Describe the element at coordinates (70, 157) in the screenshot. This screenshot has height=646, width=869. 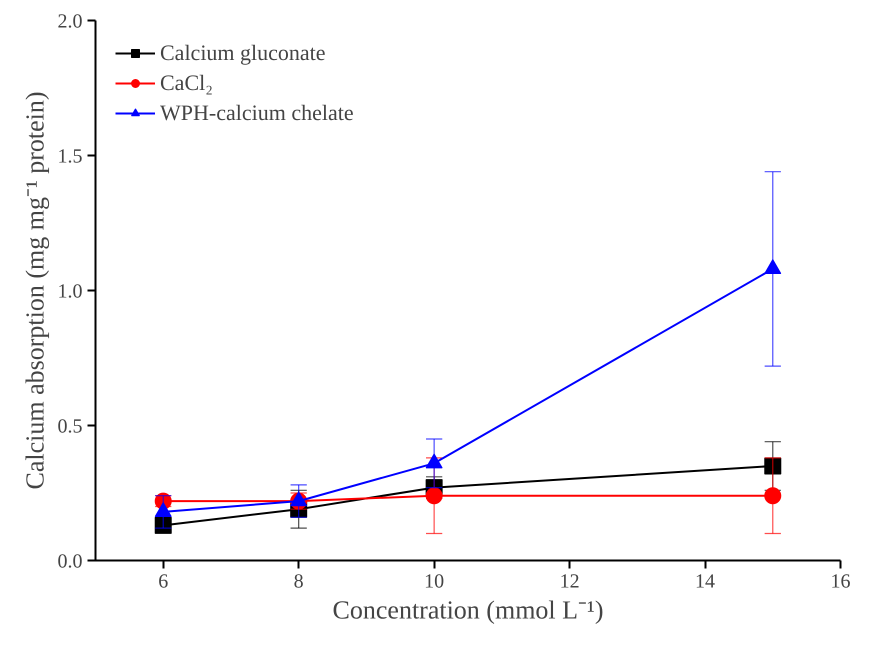
I see `y-tick-label: 1.5` at that location.